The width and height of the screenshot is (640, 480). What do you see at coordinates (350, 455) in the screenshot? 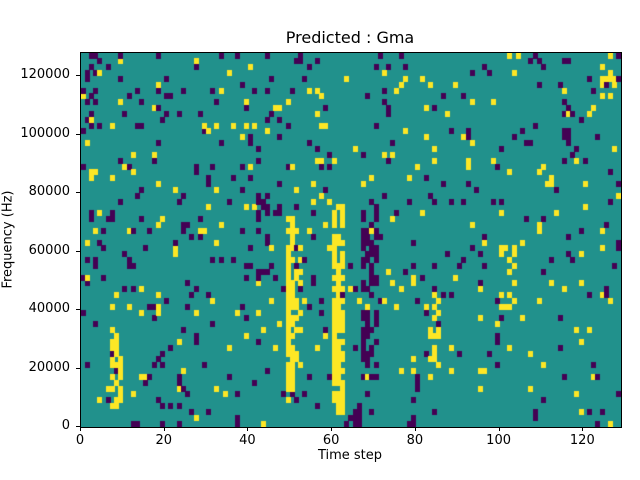
I see `x-axis-label: Time step` at bounding box center [350, 455].